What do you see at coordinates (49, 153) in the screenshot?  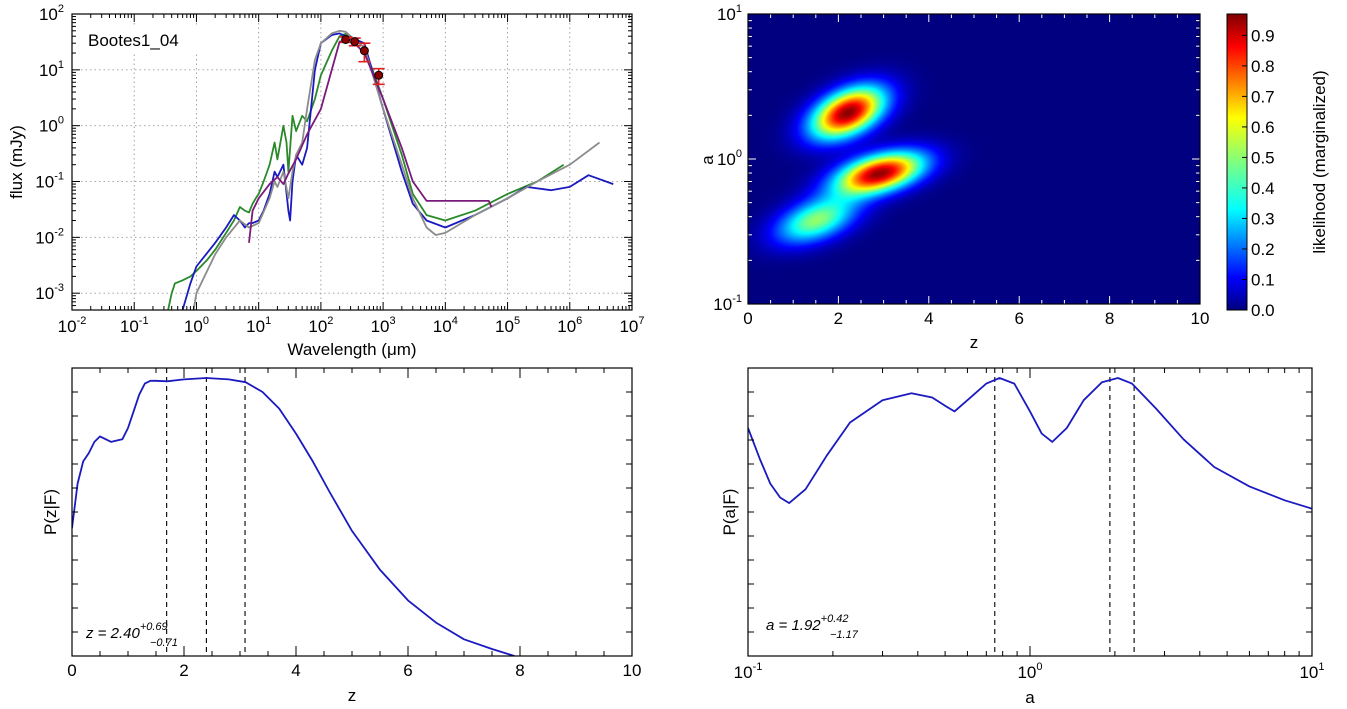 I see `sed-y-tick-labels: 10⁻³ 10⁻² 10⁻¹ 10⁰ 10¹ 10²` at bounding box center [49, 153].